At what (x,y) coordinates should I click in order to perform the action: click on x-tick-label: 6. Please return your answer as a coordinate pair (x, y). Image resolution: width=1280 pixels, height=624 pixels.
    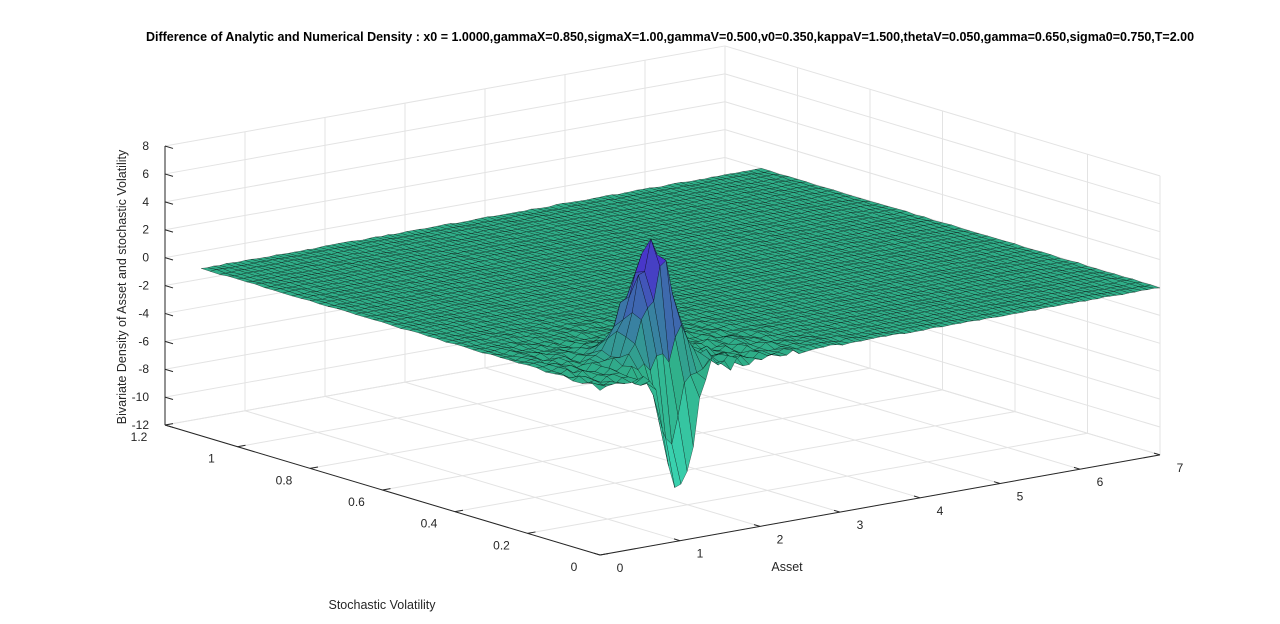
    Looking at the image, I should click on (1100, 482).